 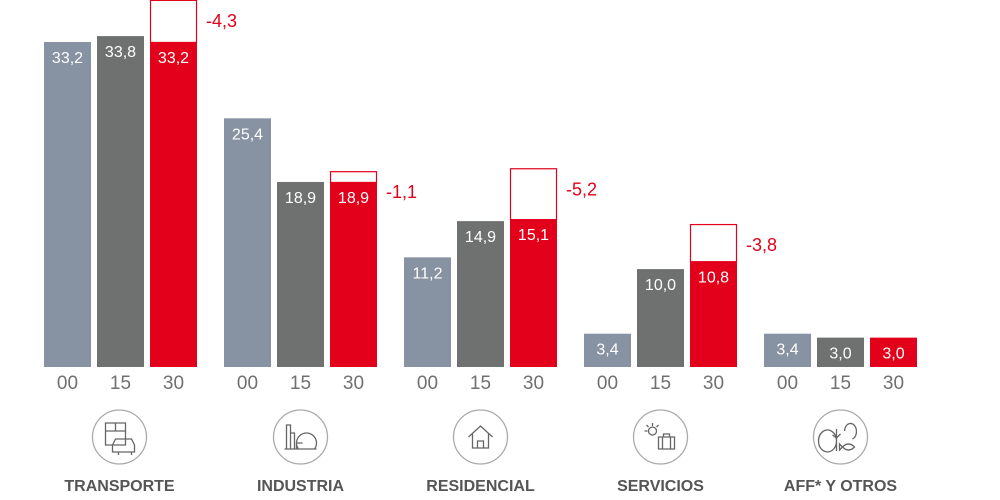 What do you see at coordinates (533, 235) in the screenshot?
I see `bar-value-label: 15,1` at bounding box center [533, 235].